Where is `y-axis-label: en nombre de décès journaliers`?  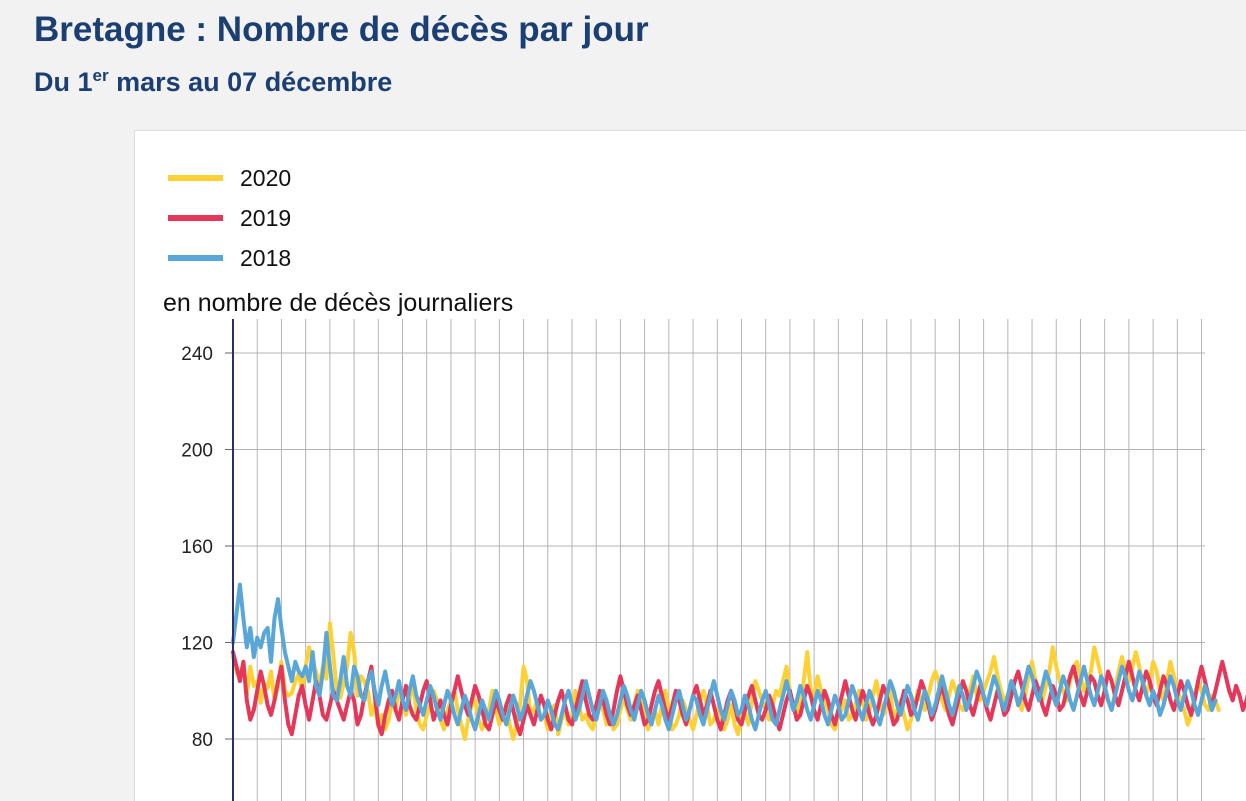 y-axis-label: en nombre de décès journaliers is located at coordinates (338, 303).